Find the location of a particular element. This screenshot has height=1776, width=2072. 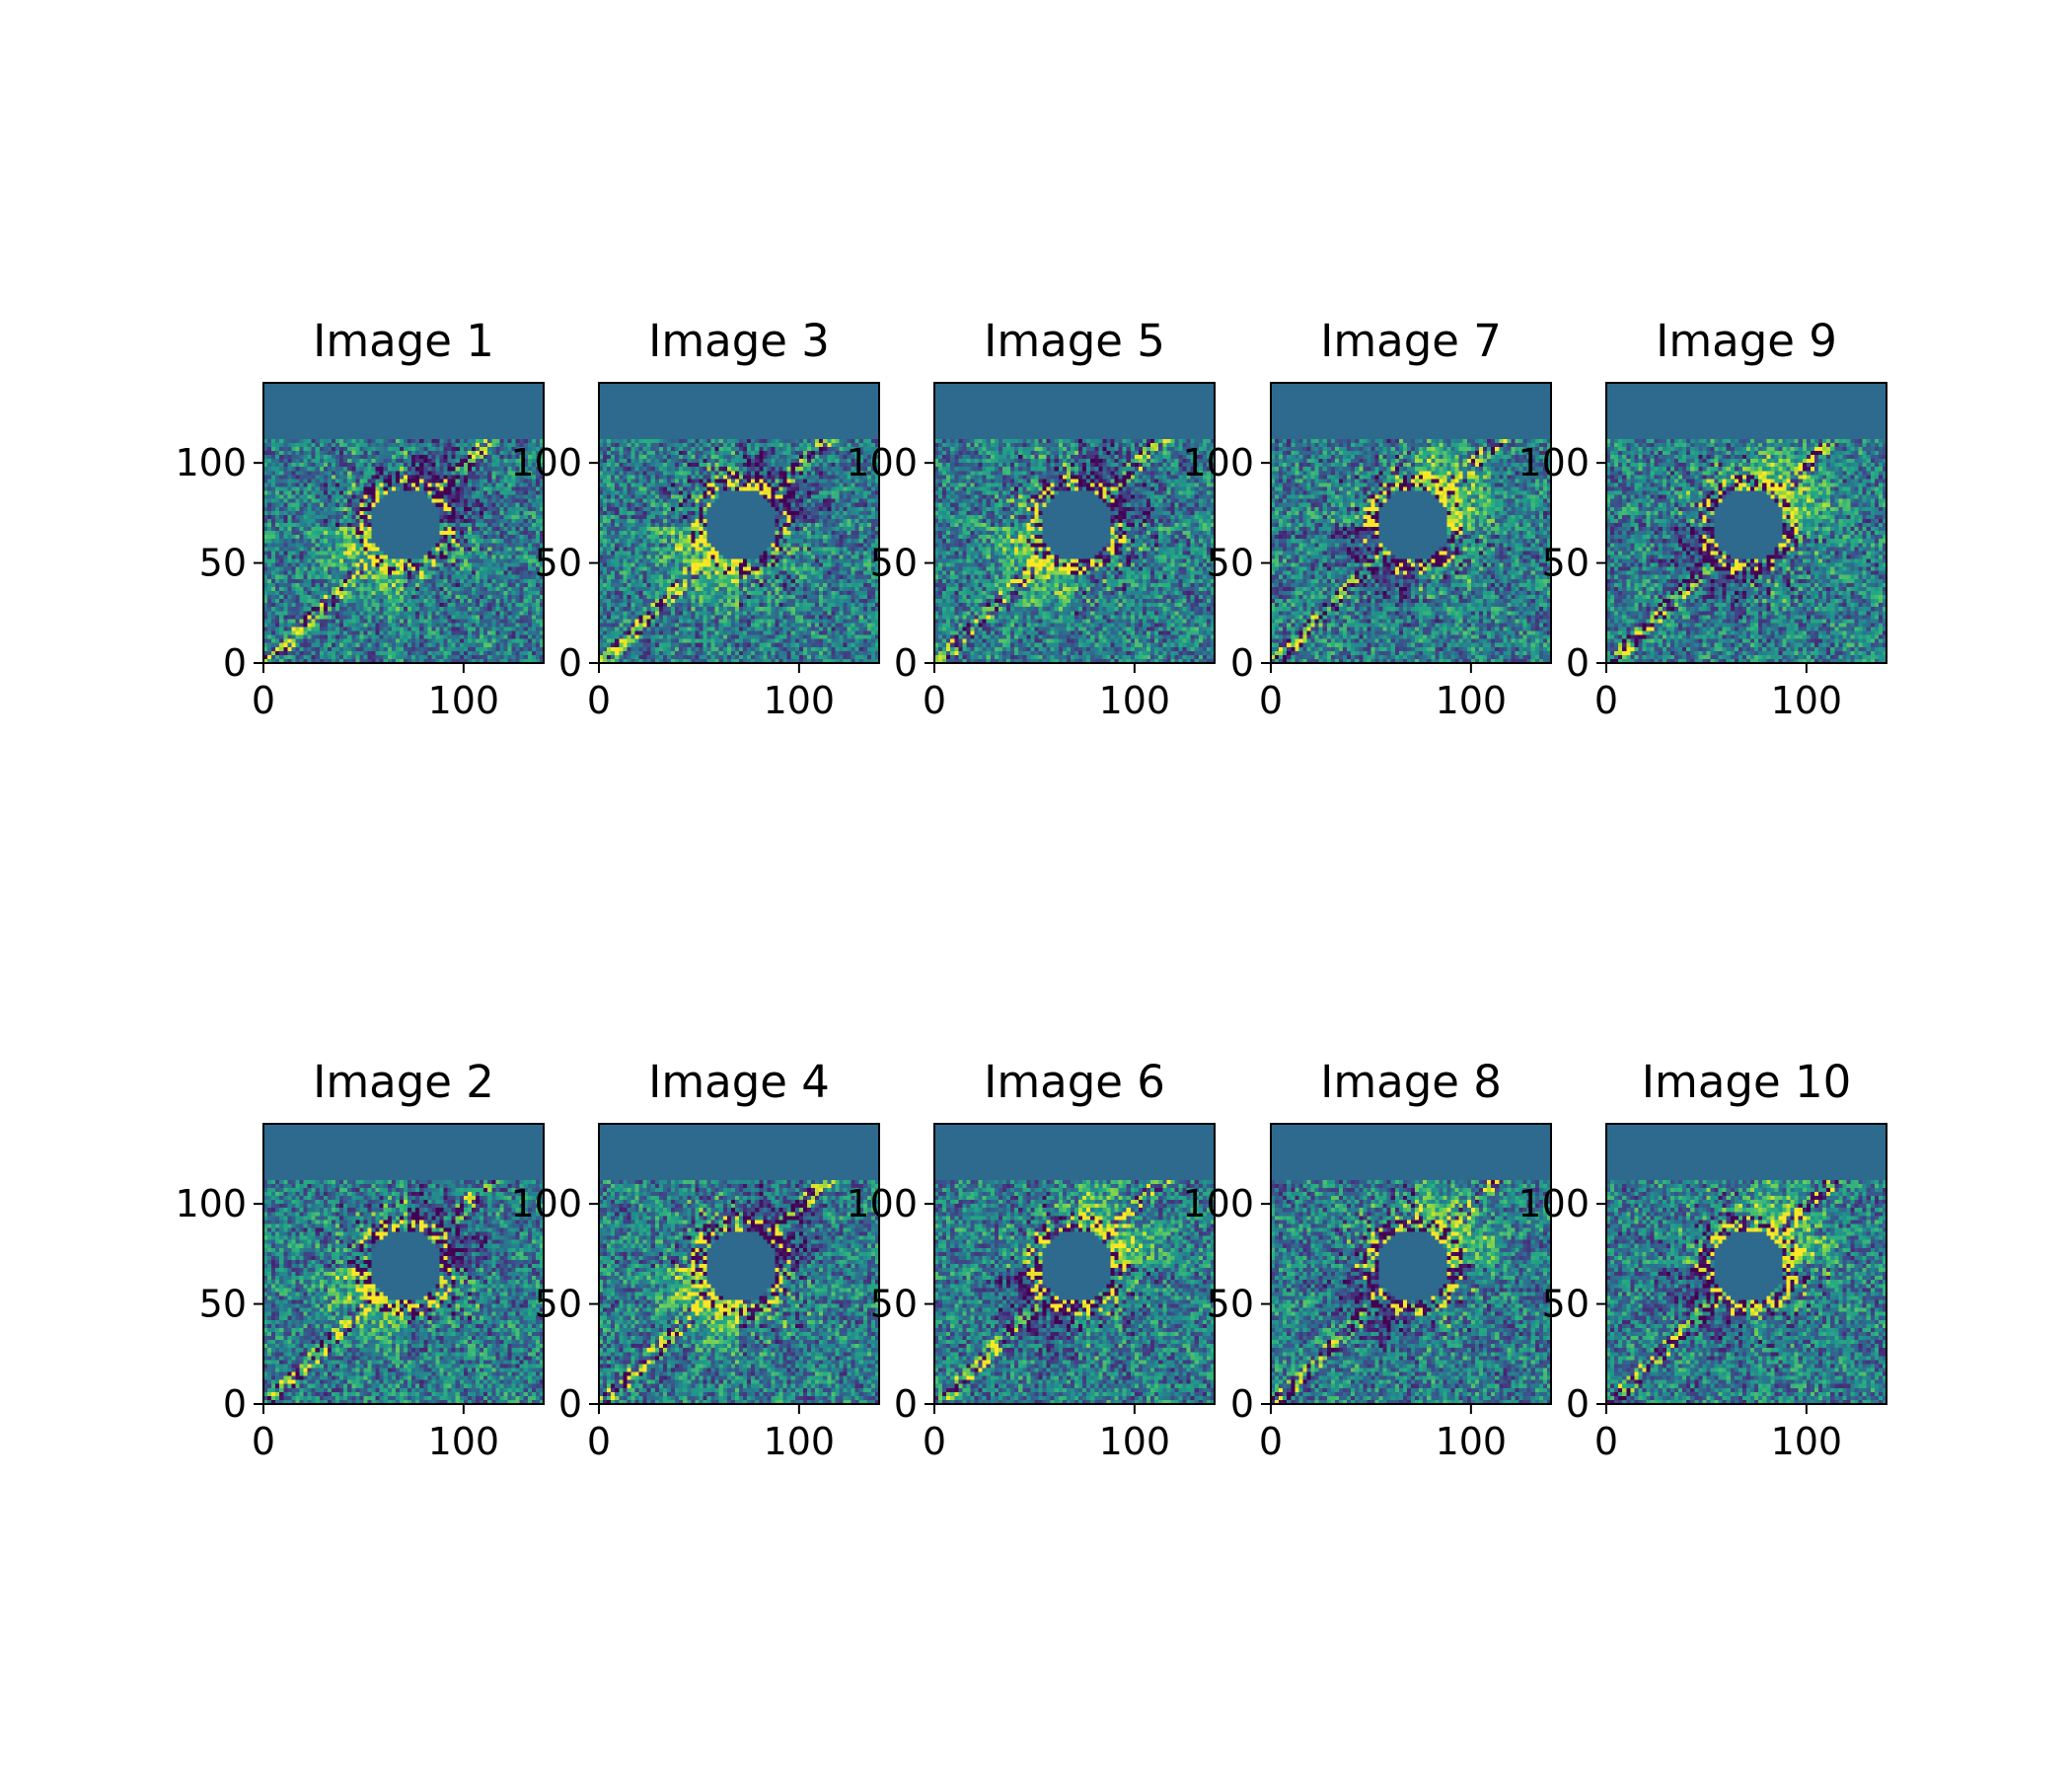

subplot-6: Image 2 0 100 0 50 100 is located at coordinates (360, 1260).